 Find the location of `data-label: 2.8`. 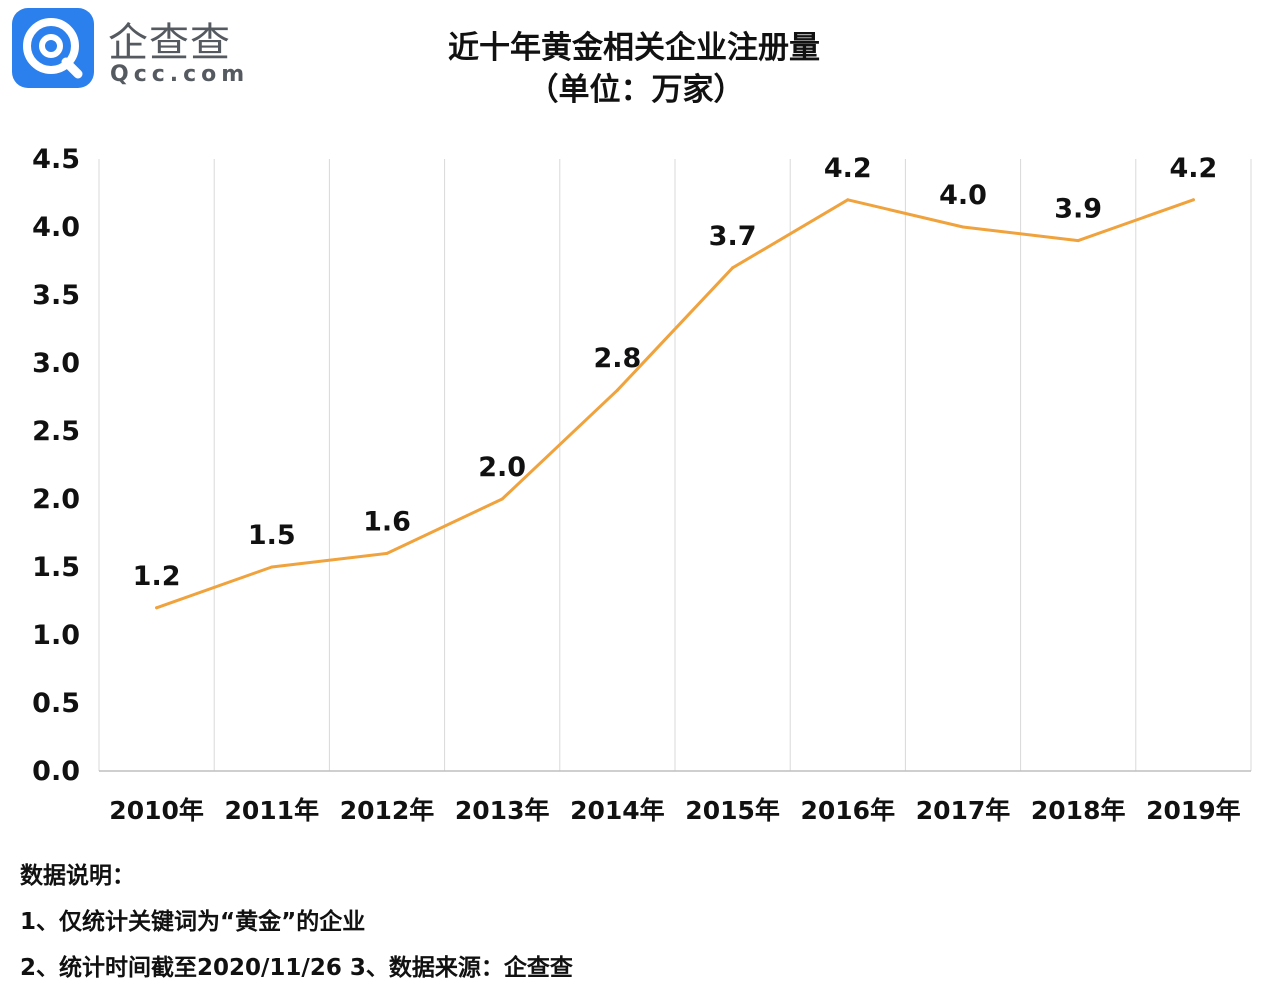

data-label: 2.8 is located at coordinates (617, 358).